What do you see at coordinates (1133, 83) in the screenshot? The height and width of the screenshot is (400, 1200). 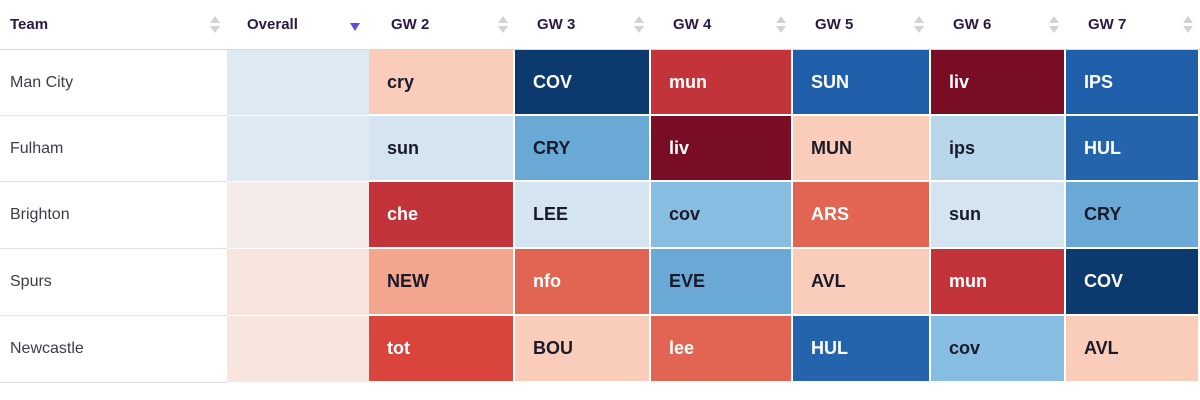 I see `fixture-cell: IPS` at bounding box center [1133, 83].